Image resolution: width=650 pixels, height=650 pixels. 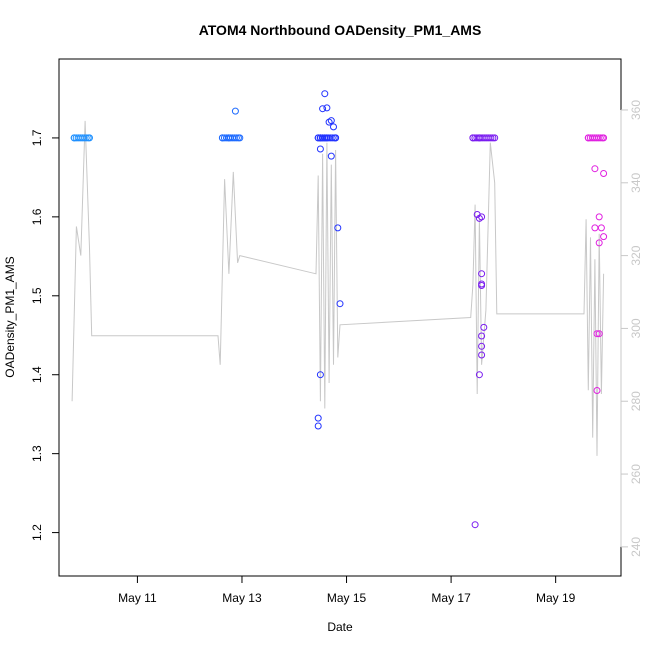 I want to click on secondary-y-axis: 240 260 280 300 320 340 360, so click(x=631, y=328).